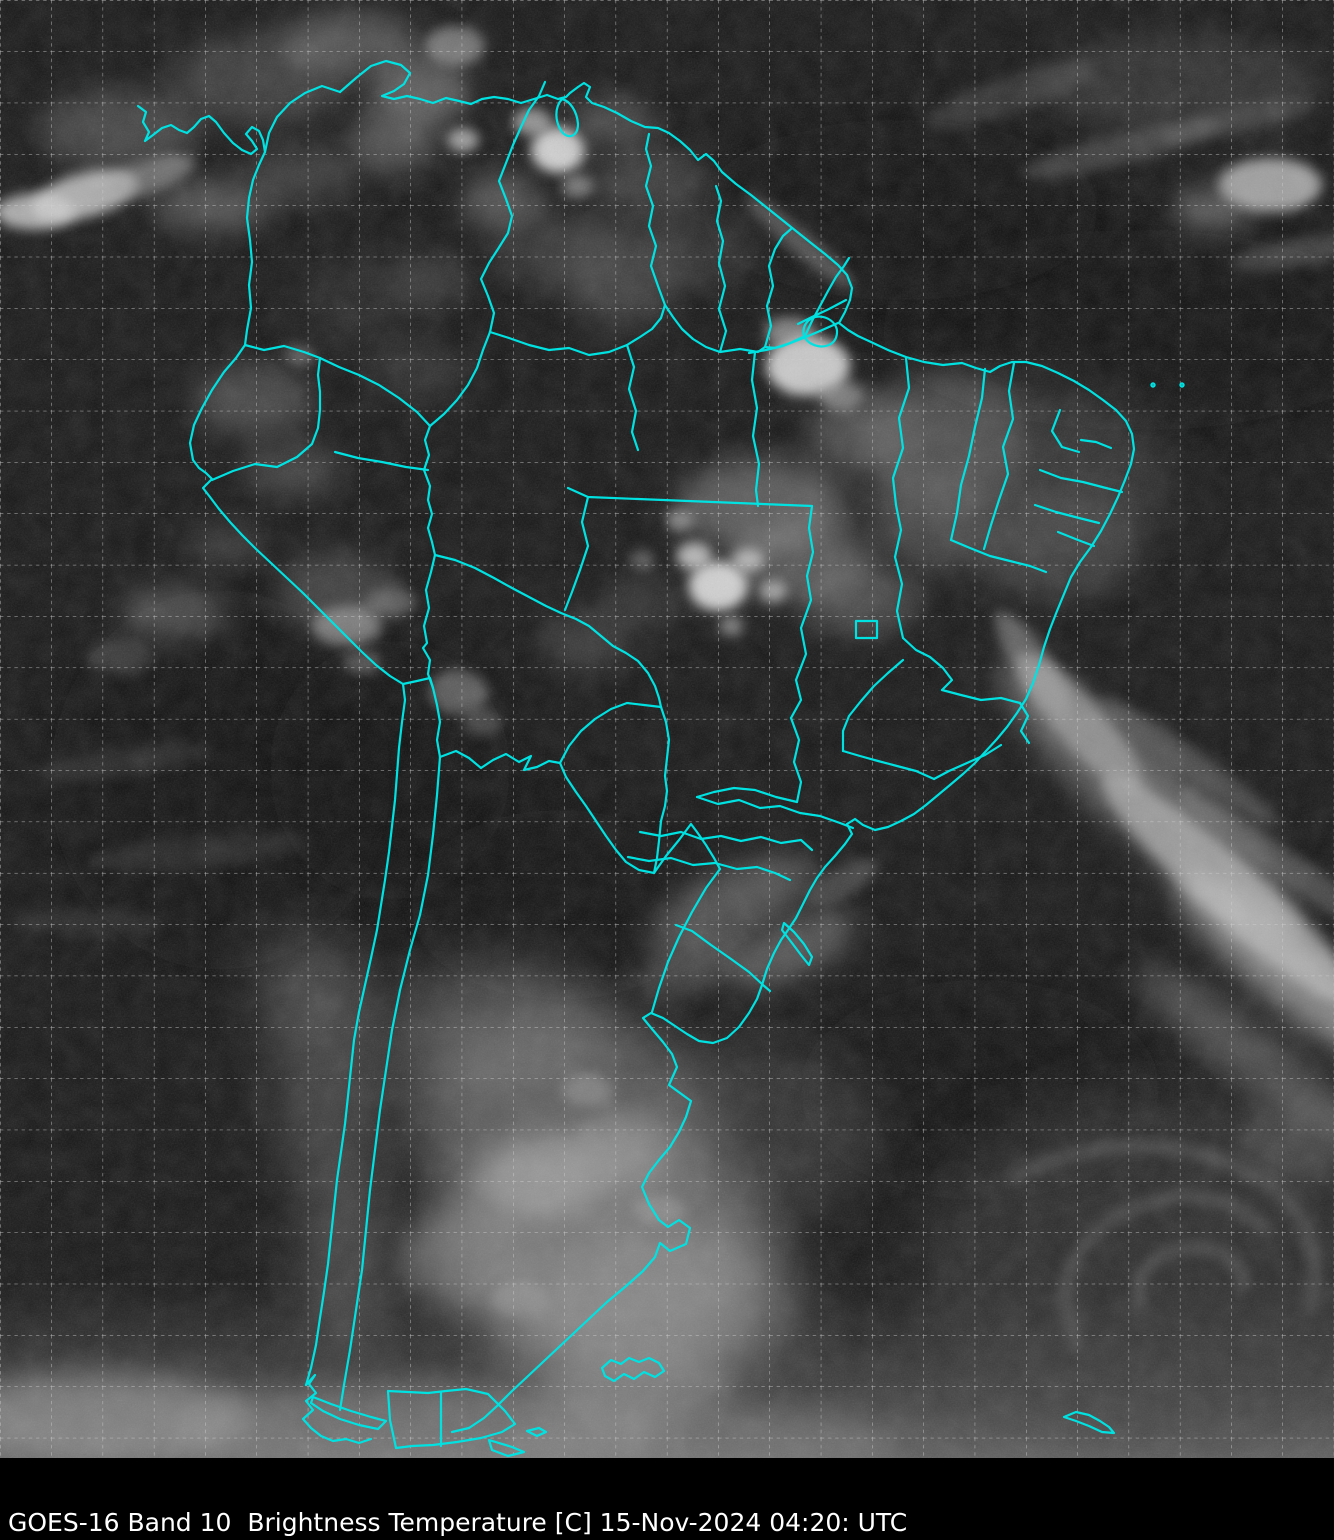  I want to click on border-peru-chile, so click(418, 683).